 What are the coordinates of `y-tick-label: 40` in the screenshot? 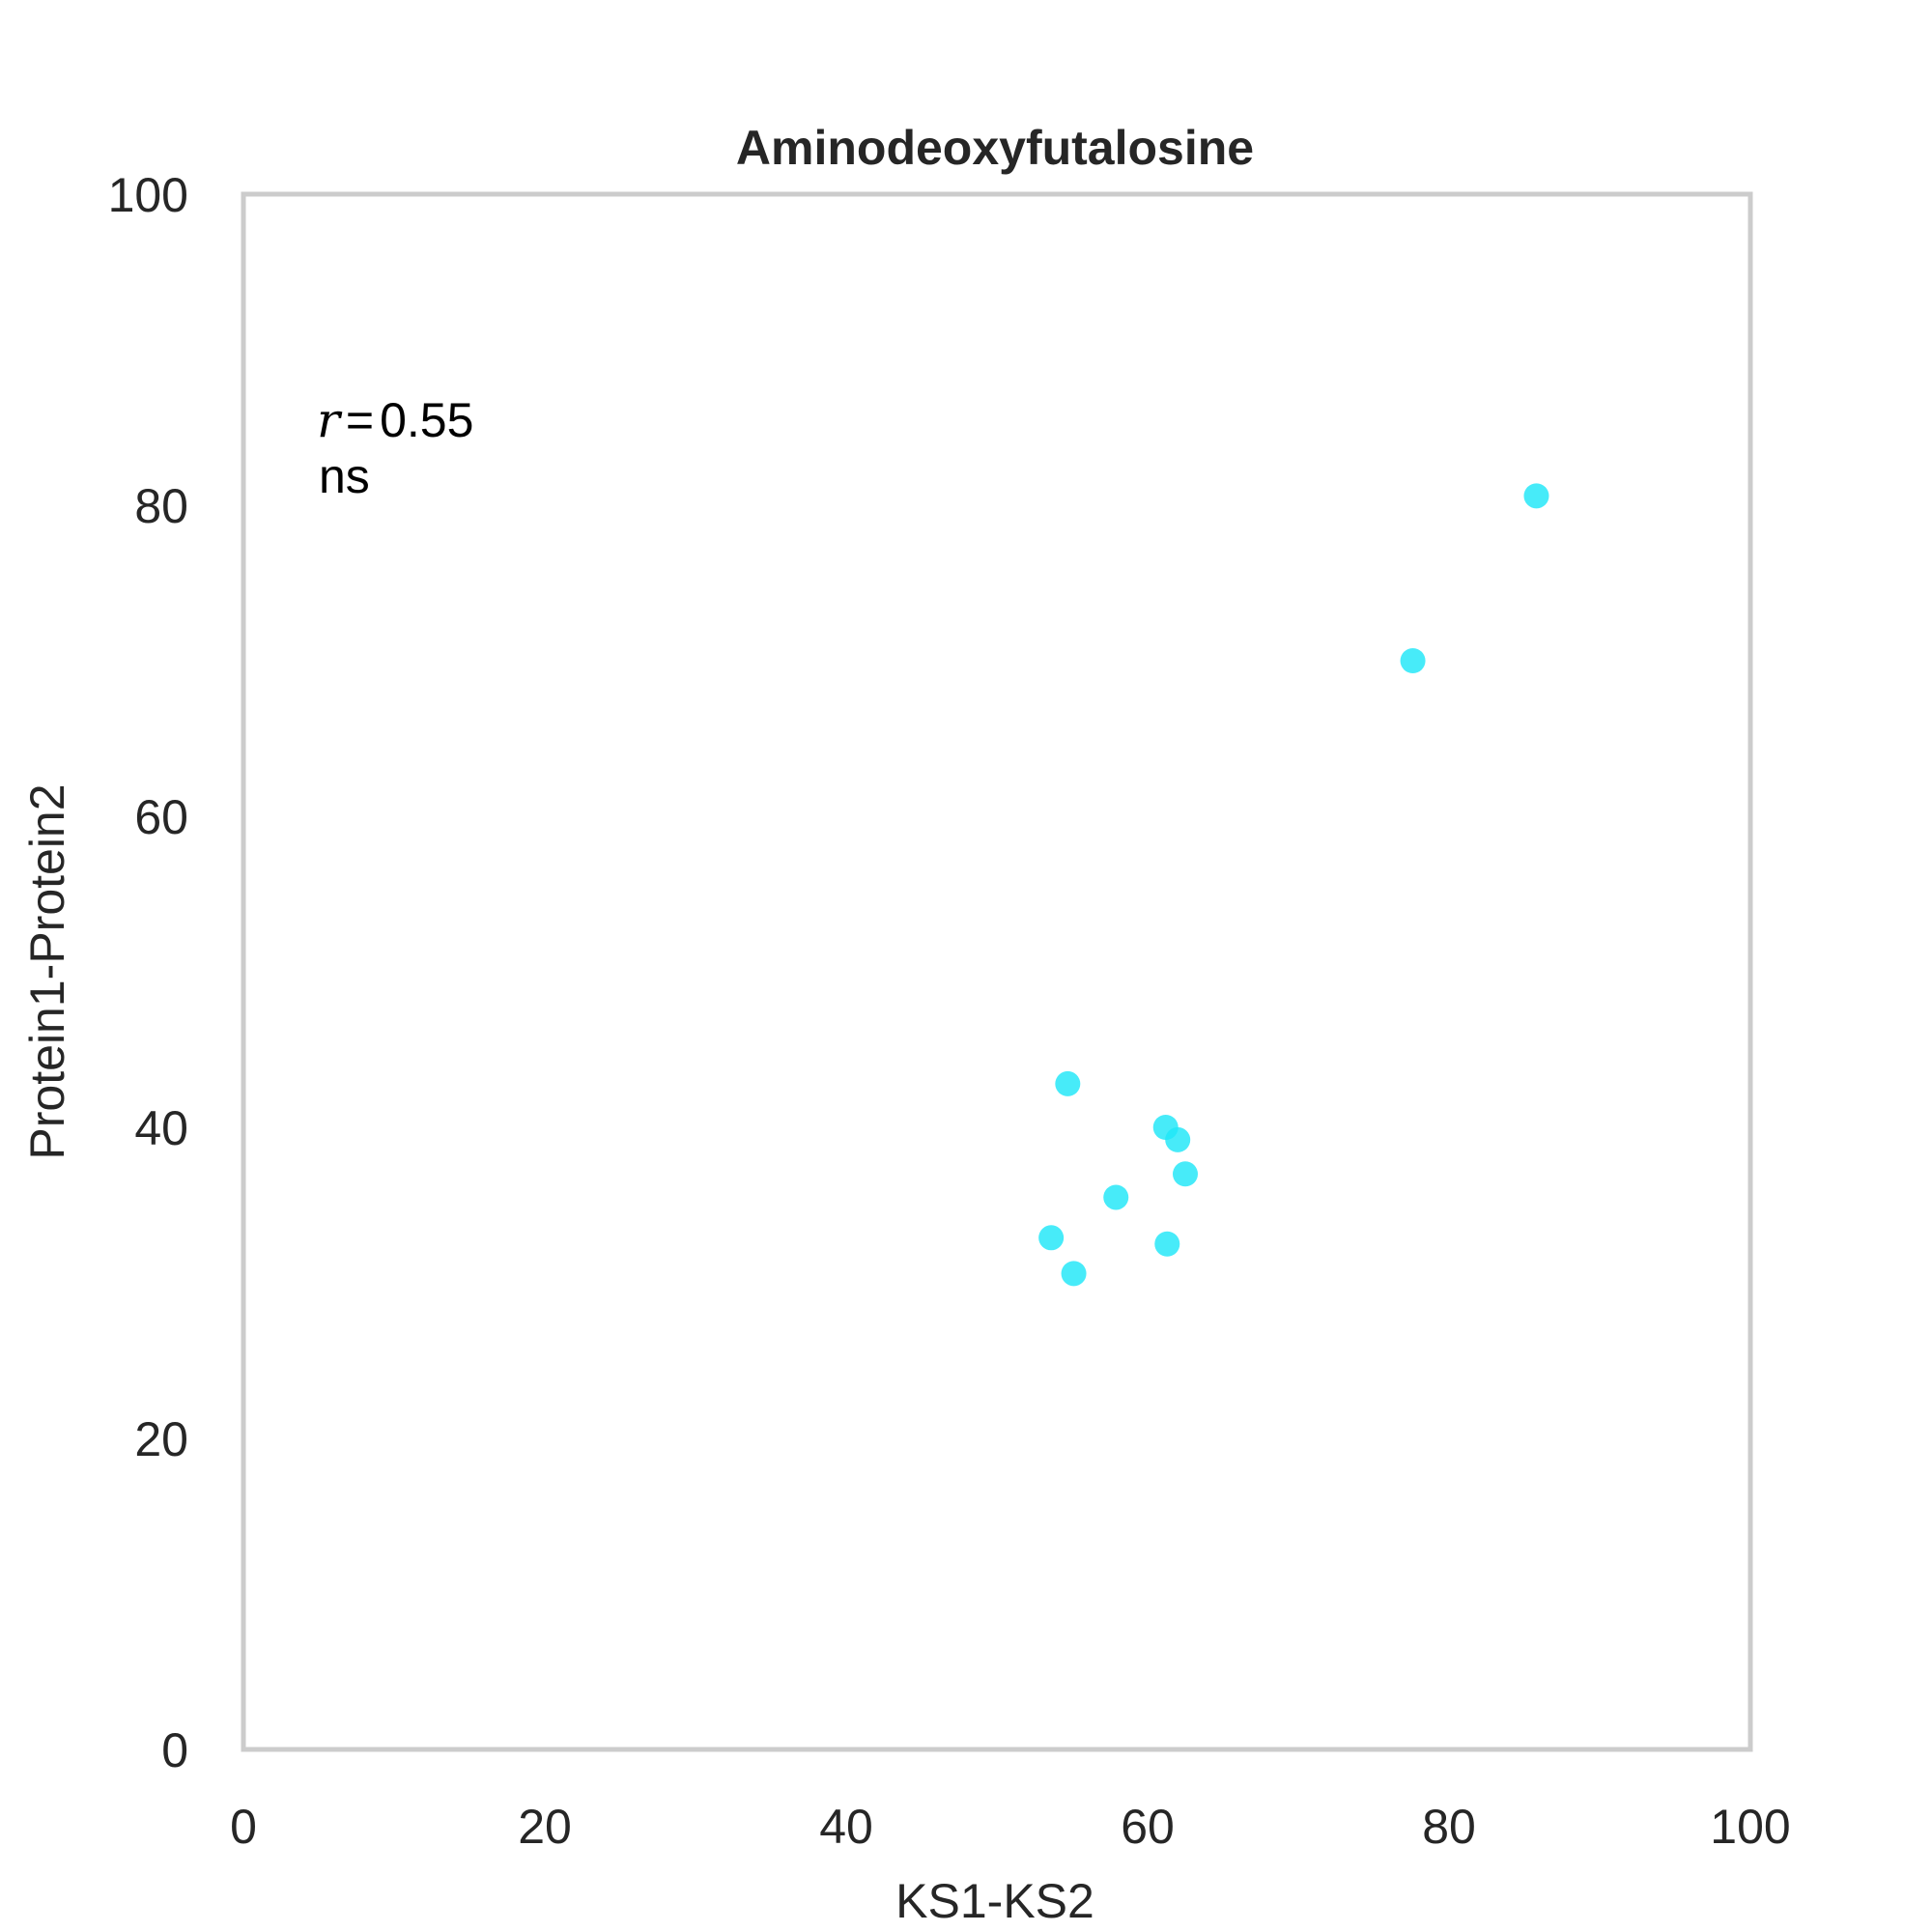 It's located at (161, 1128).